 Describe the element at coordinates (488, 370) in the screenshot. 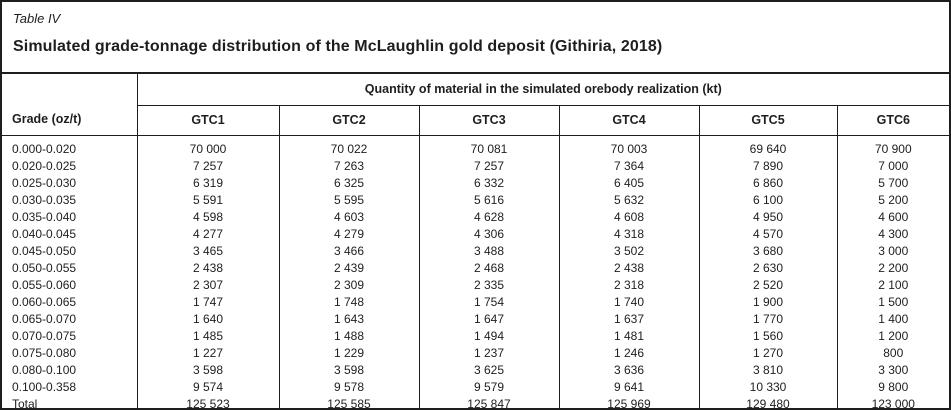

I see `value-cell: 3 625` at that location.